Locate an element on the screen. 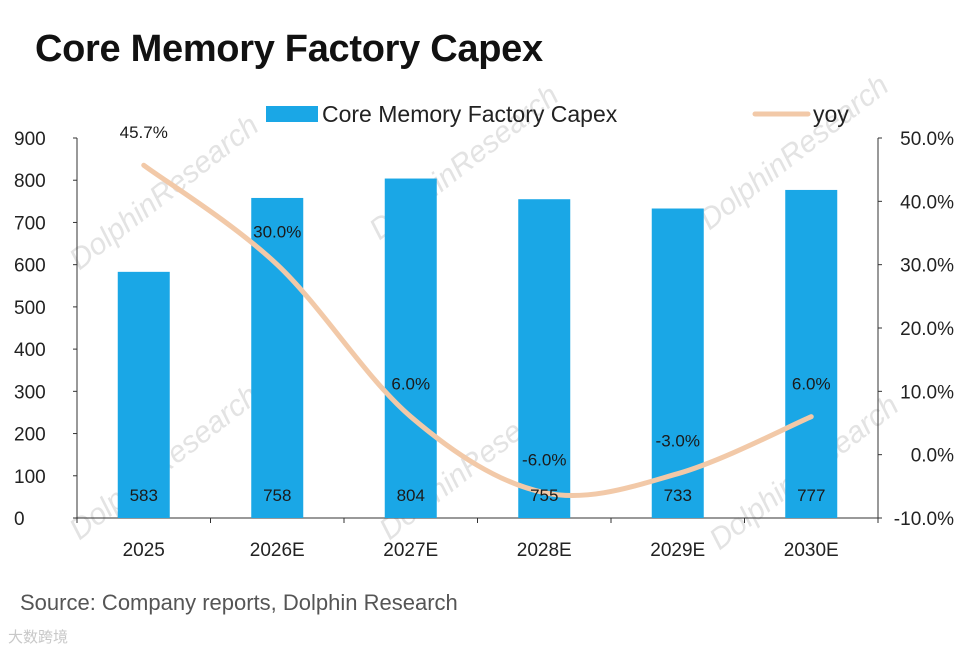 This screenshot has width=966, height=658. bar-value-label: 758 is located at coordinates (277, 495).